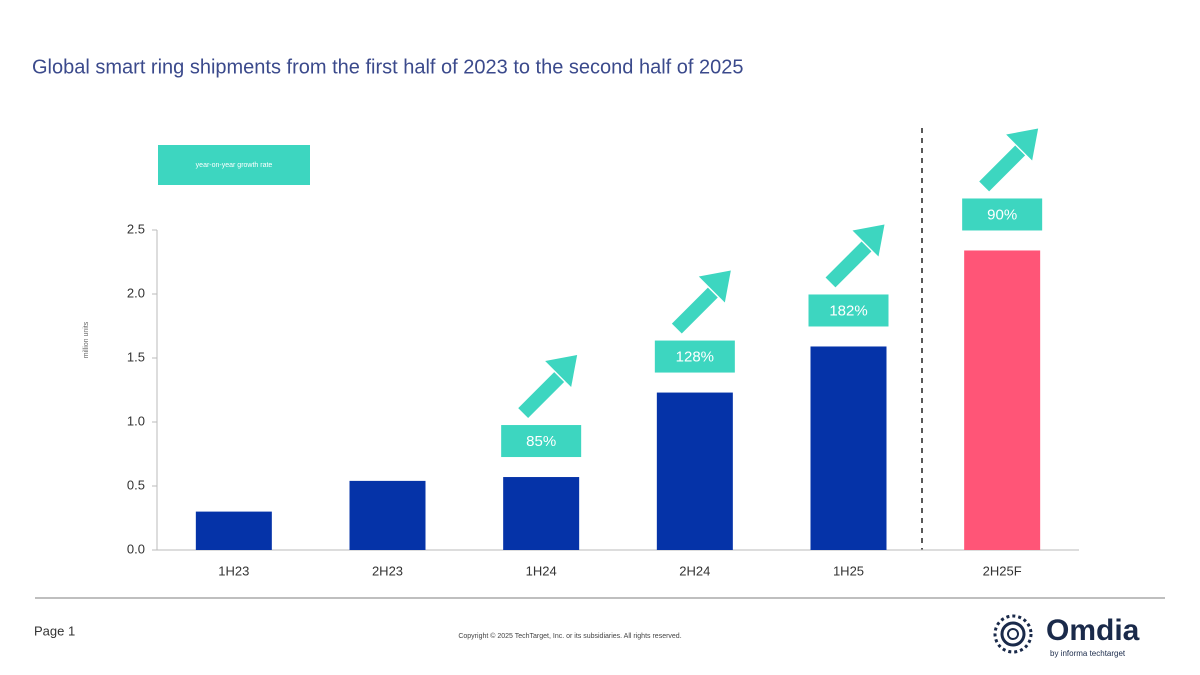  I want to click on brand: Omdia, so click(1093, 630).